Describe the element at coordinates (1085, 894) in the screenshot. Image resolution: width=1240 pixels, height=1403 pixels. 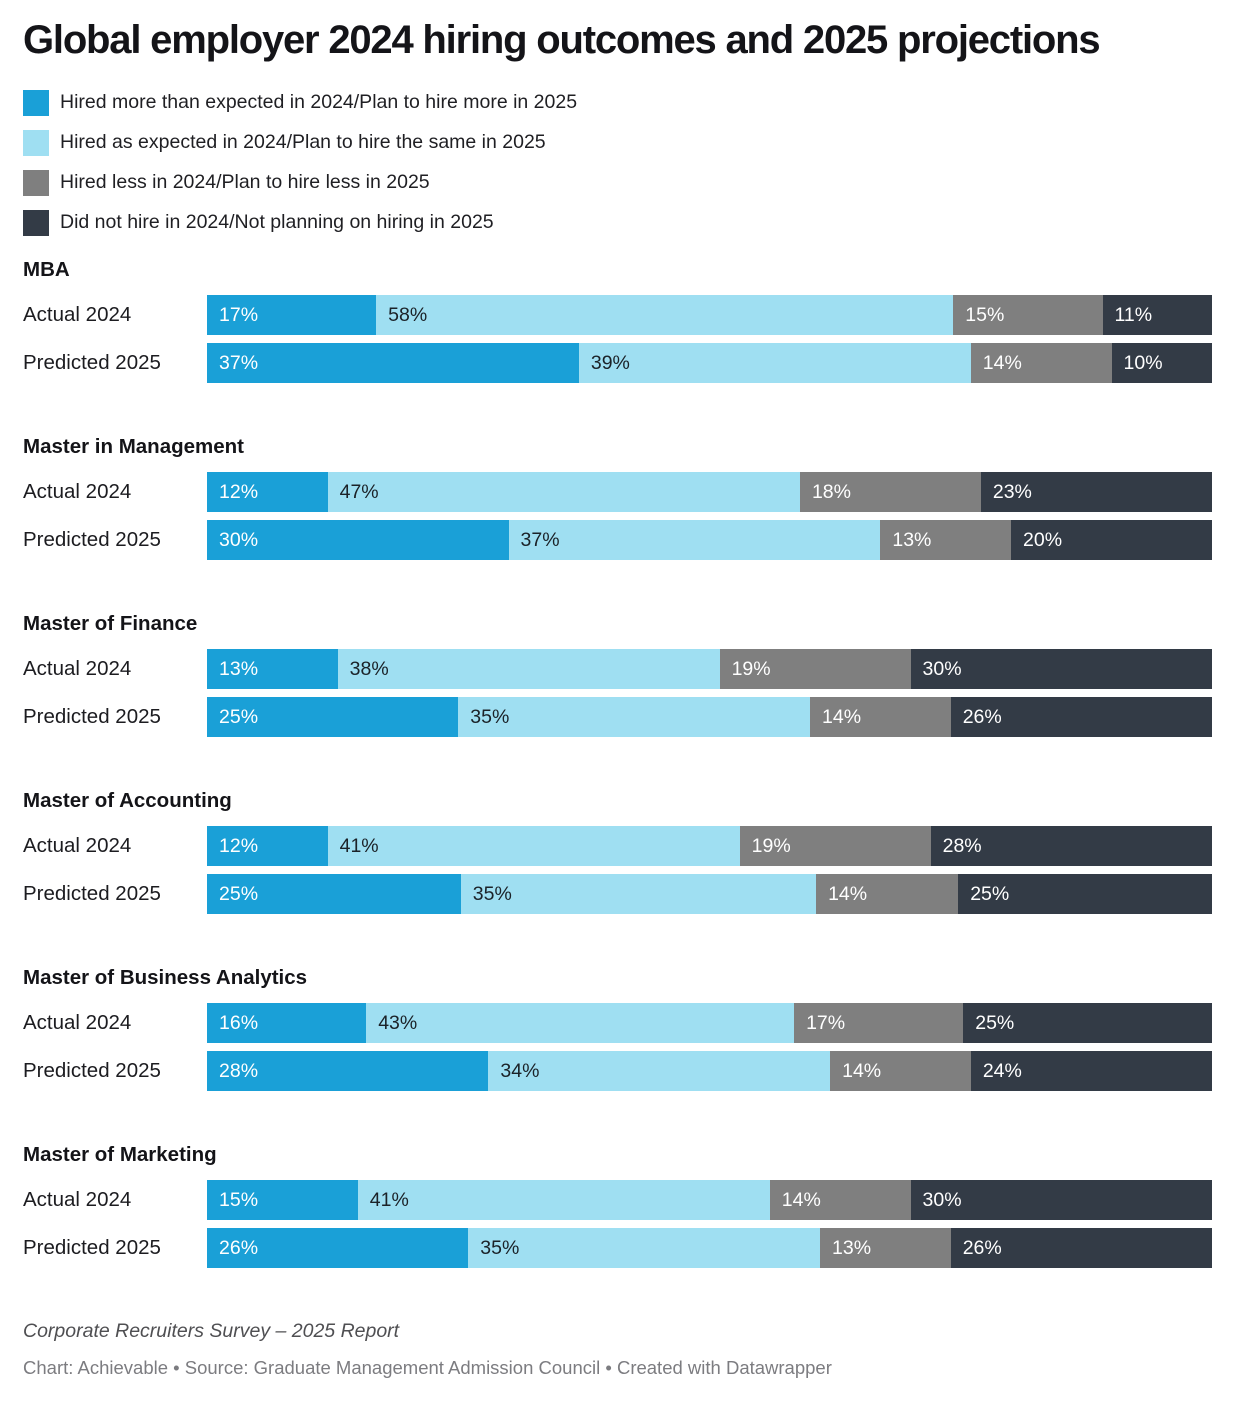
I see `bar-segment: 25%` at that location.